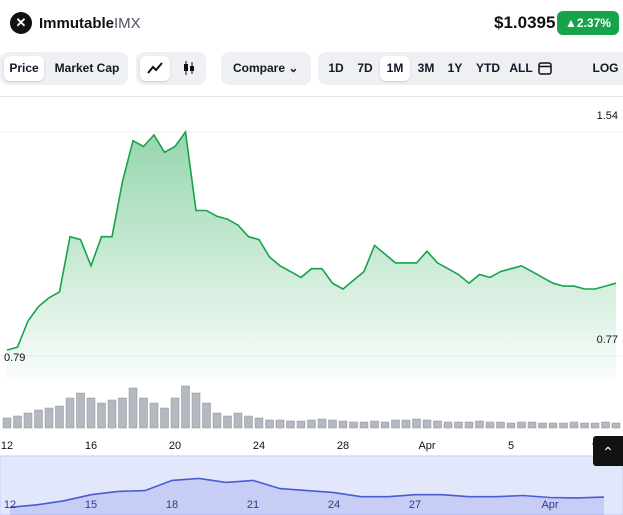  I want to click on x-tick-label: 24, so click(259, 446).